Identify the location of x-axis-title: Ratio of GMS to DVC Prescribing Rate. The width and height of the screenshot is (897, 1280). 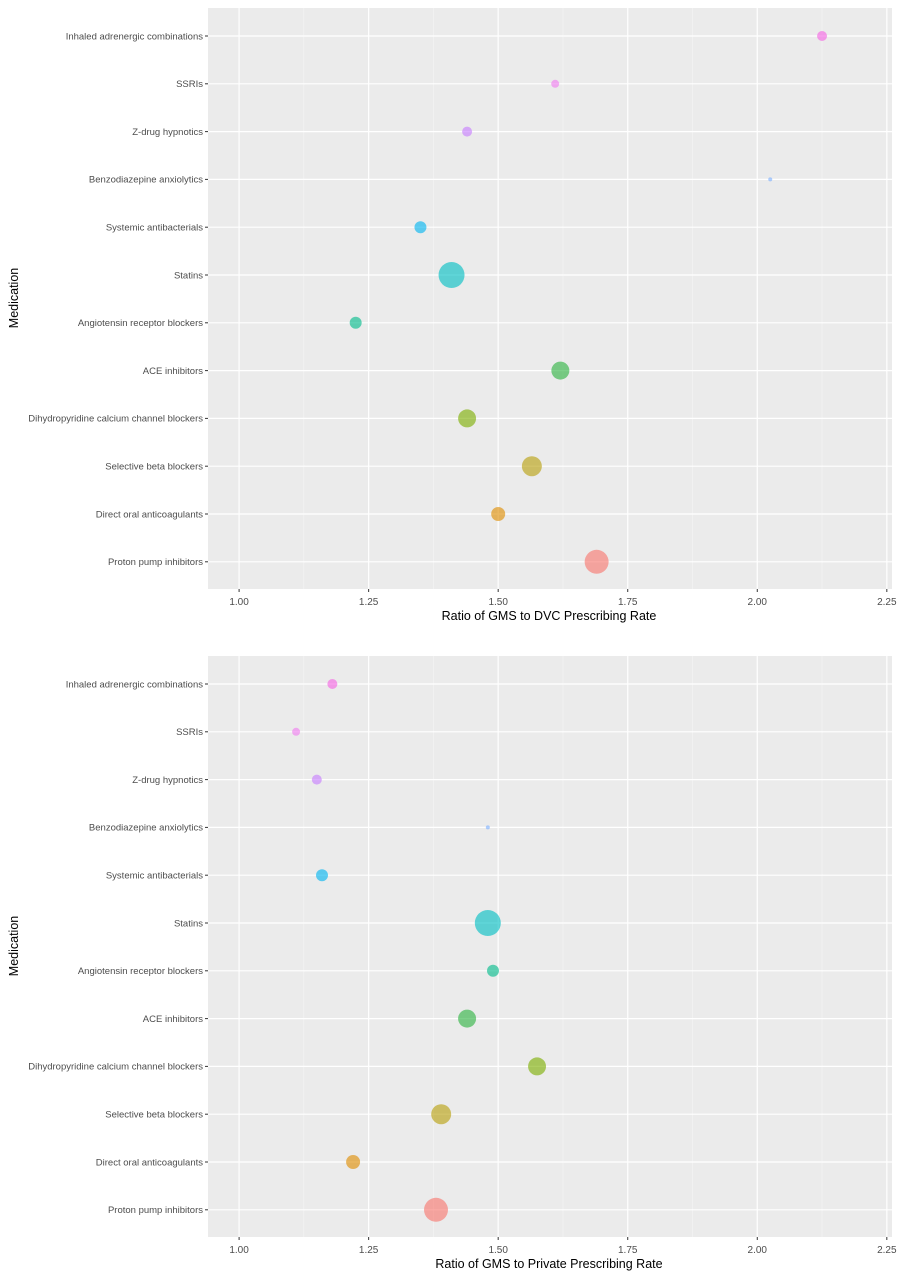
(549, 616).